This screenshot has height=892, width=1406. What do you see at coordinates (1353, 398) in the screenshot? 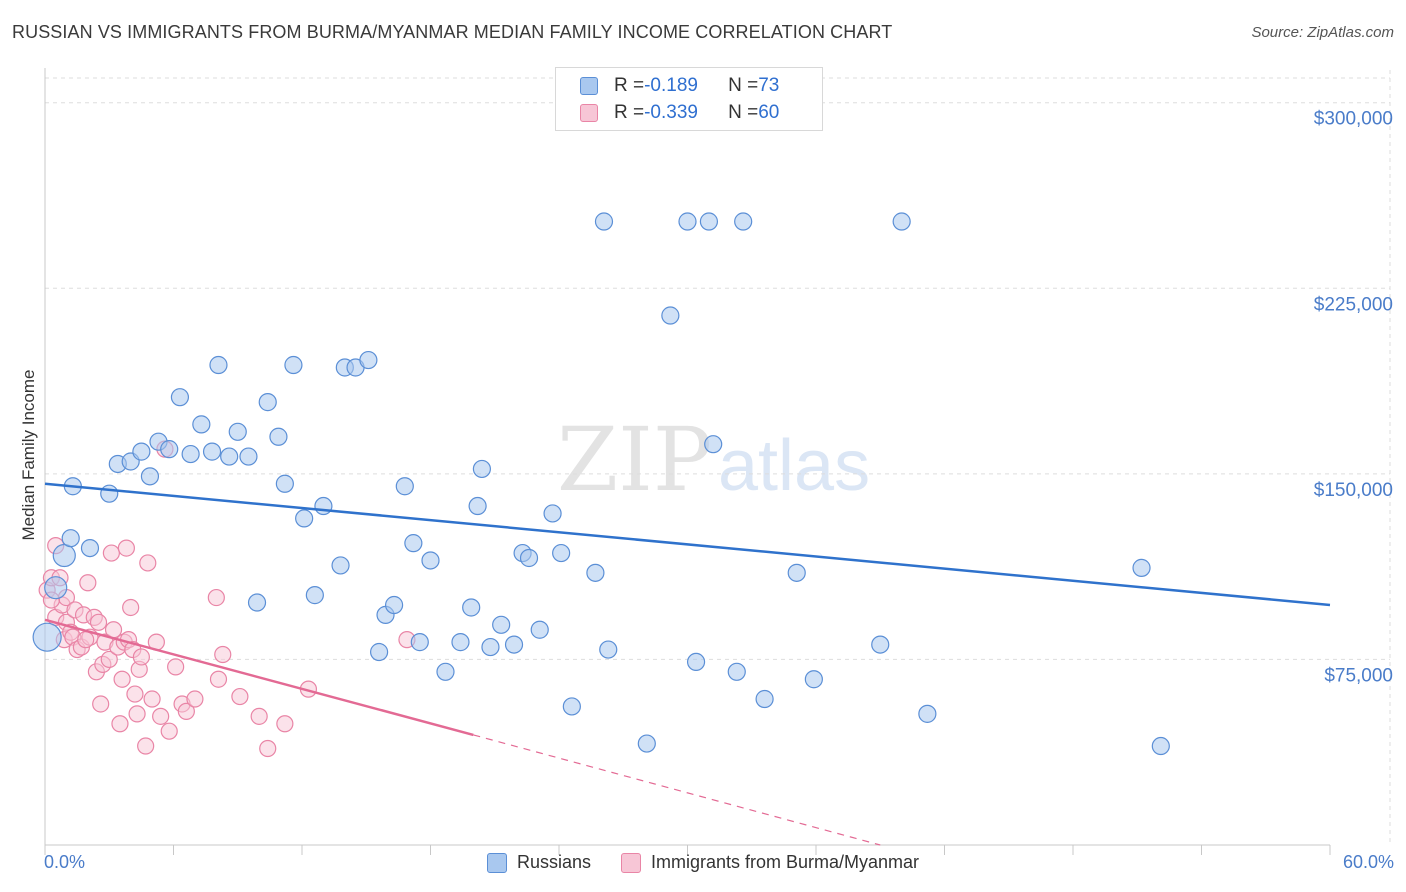
I see `y-tick-labels: $75,000 $150,000 $225,000 $300,000` at bounding box center [1353, 398].